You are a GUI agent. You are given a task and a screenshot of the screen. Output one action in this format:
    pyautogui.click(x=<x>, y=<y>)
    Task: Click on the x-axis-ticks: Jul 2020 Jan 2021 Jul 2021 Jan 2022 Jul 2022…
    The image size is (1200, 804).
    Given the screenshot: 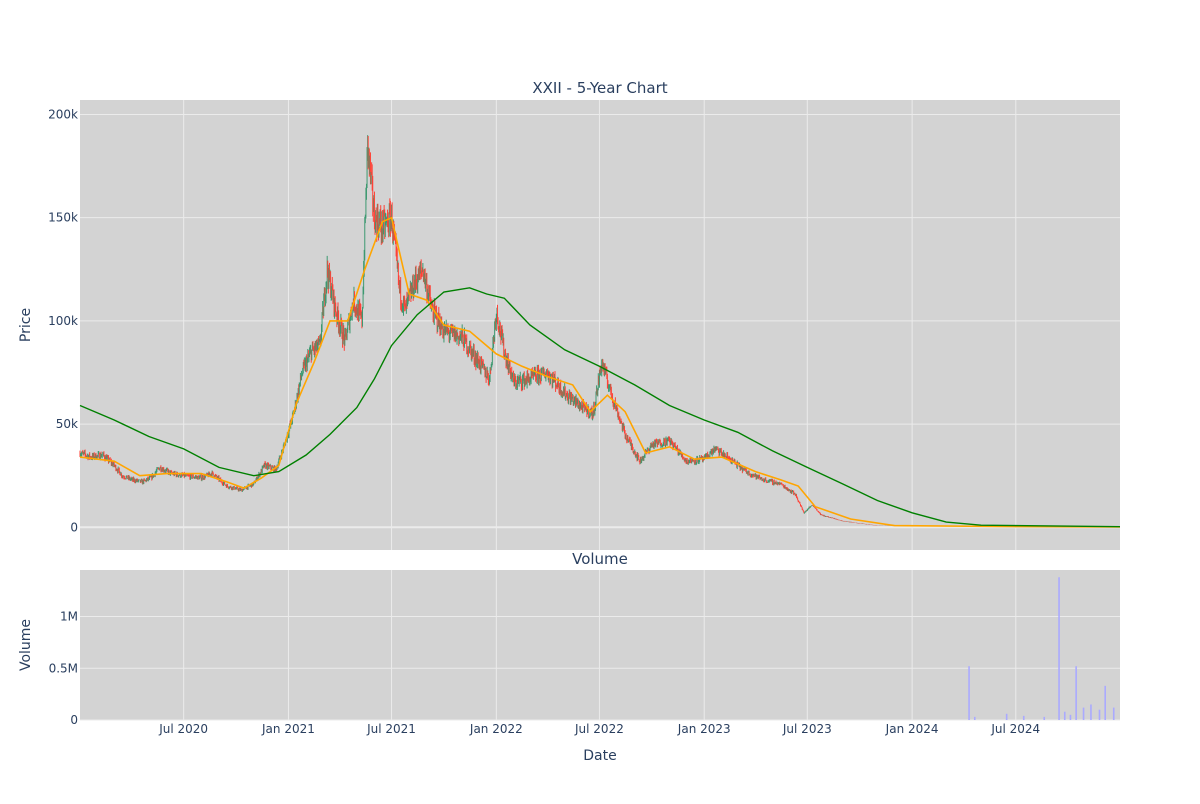 What is the action you would take?
    pyautogui.click(x=599, y=729)
    